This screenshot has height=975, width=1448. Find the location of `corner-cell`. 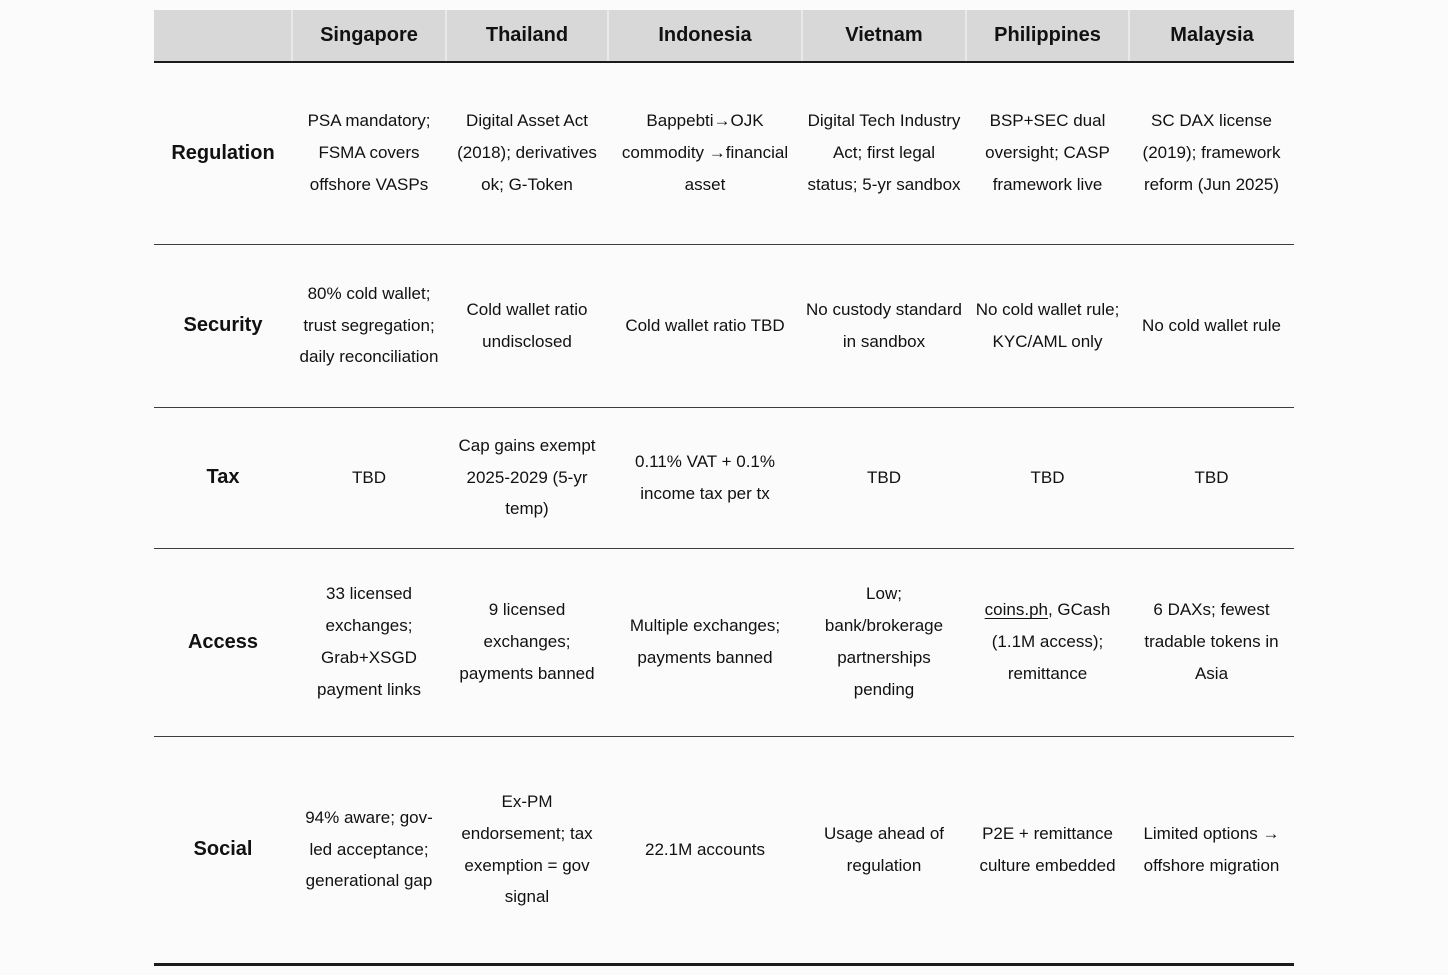

corner-cell is located at coordinates (223, 36).